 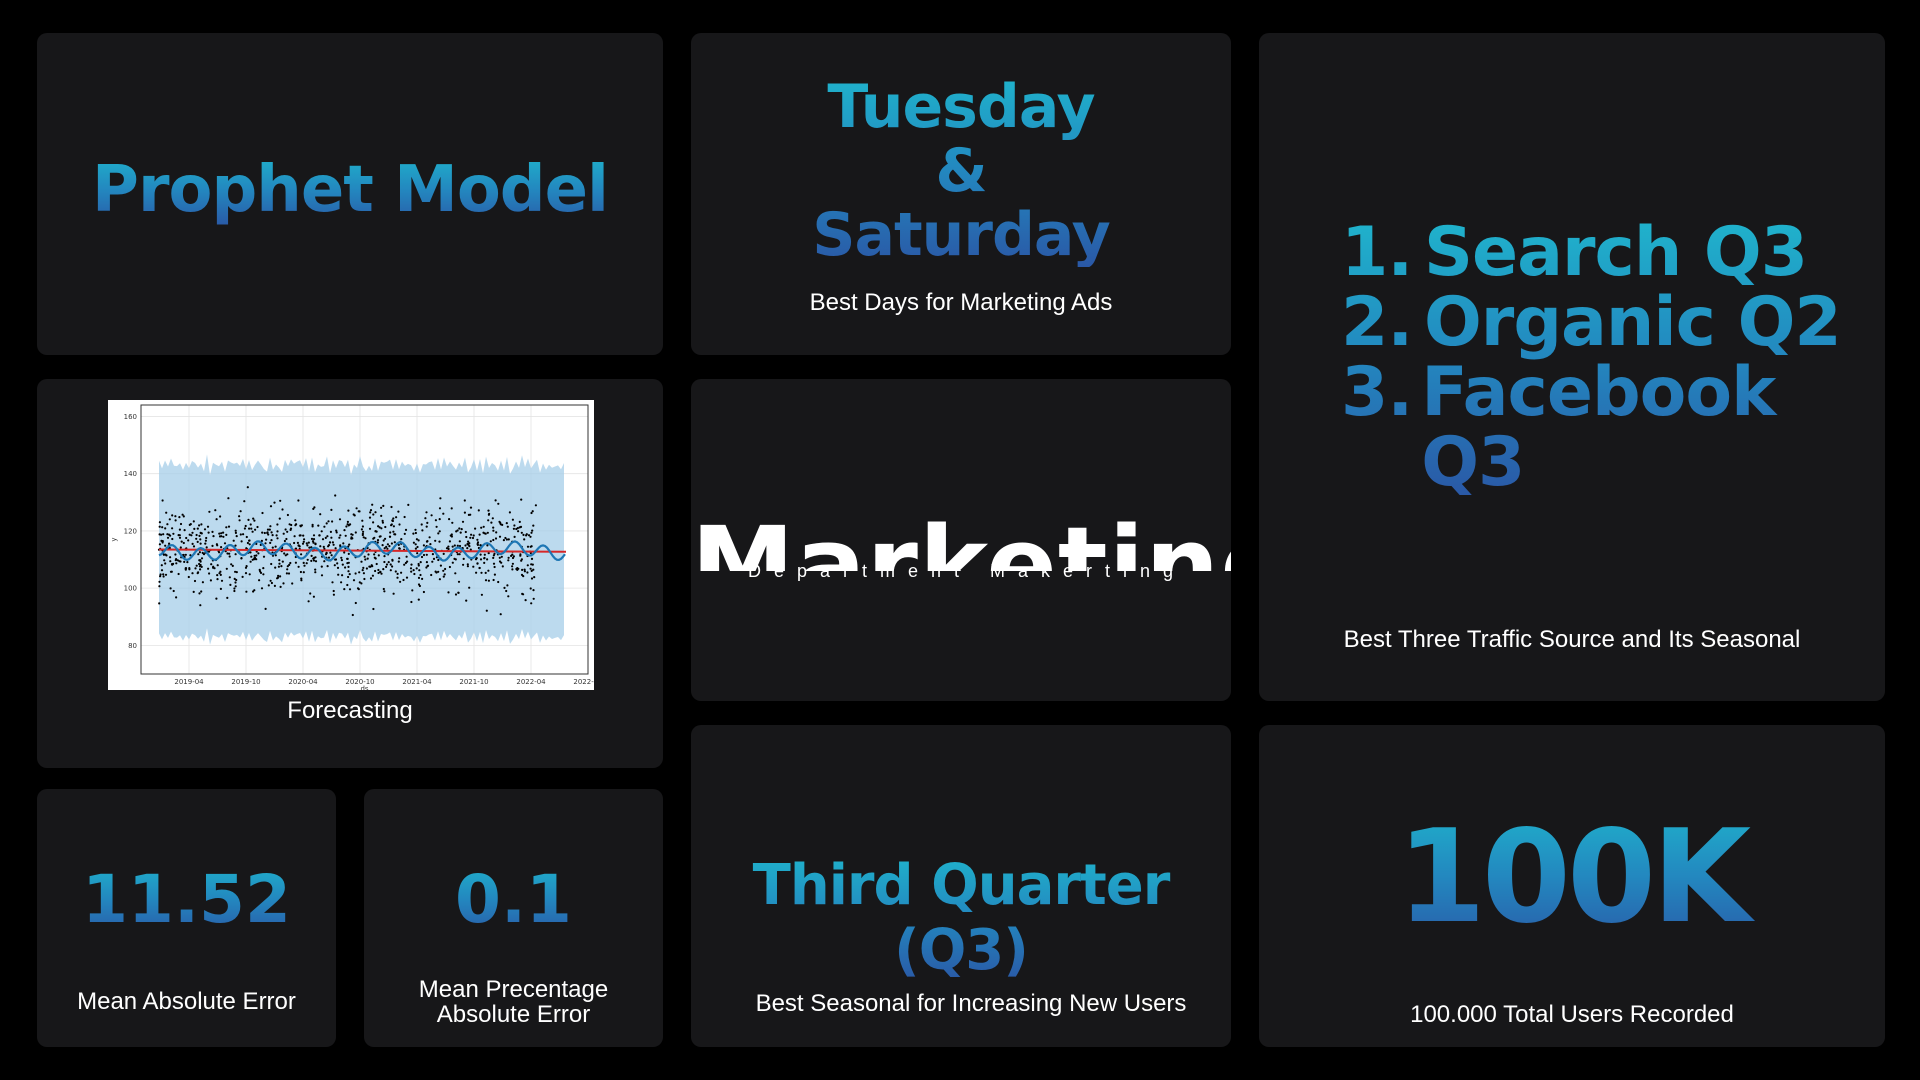 What do you see at coordinates (1377, 392) in the screenshot?
I see `traffic-rank: 3.` at bounding box center [1377, 392].